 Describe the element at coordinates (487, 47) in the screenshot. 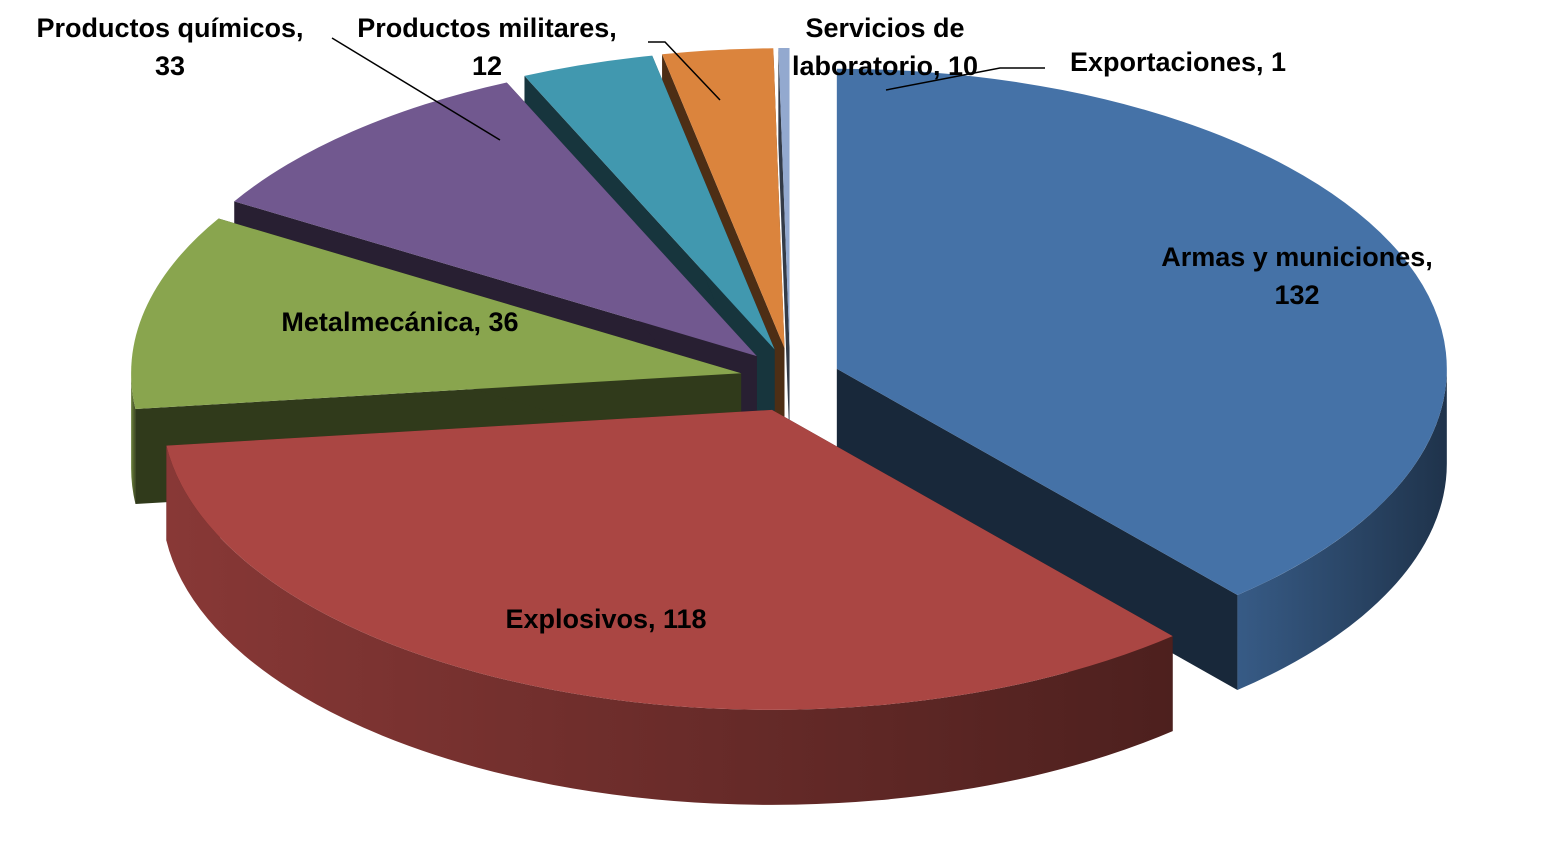

I see `data-label: Productos militares, 12` at that location.